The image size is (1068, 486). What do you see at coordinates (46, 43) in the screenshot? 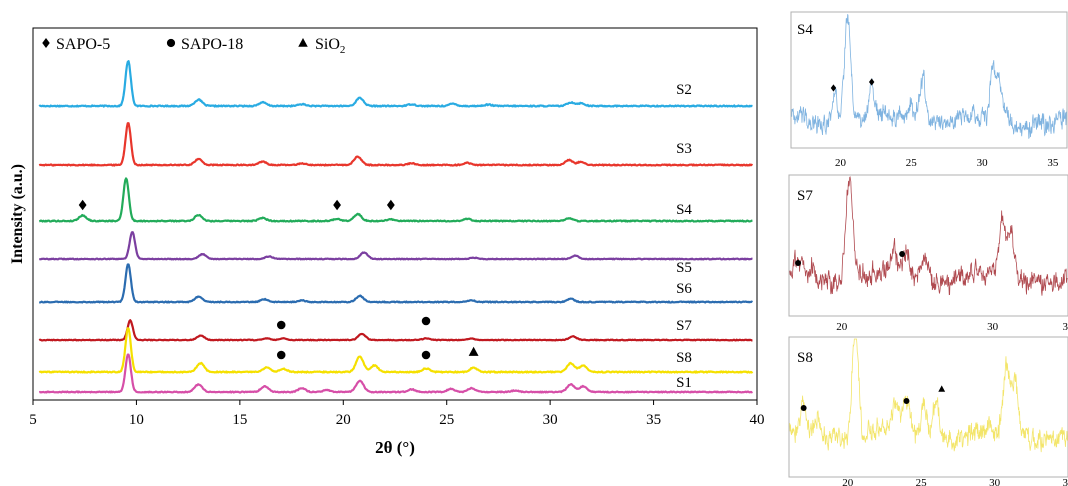
I see `legend-marker-diamond` at bounding box center [46, 43].